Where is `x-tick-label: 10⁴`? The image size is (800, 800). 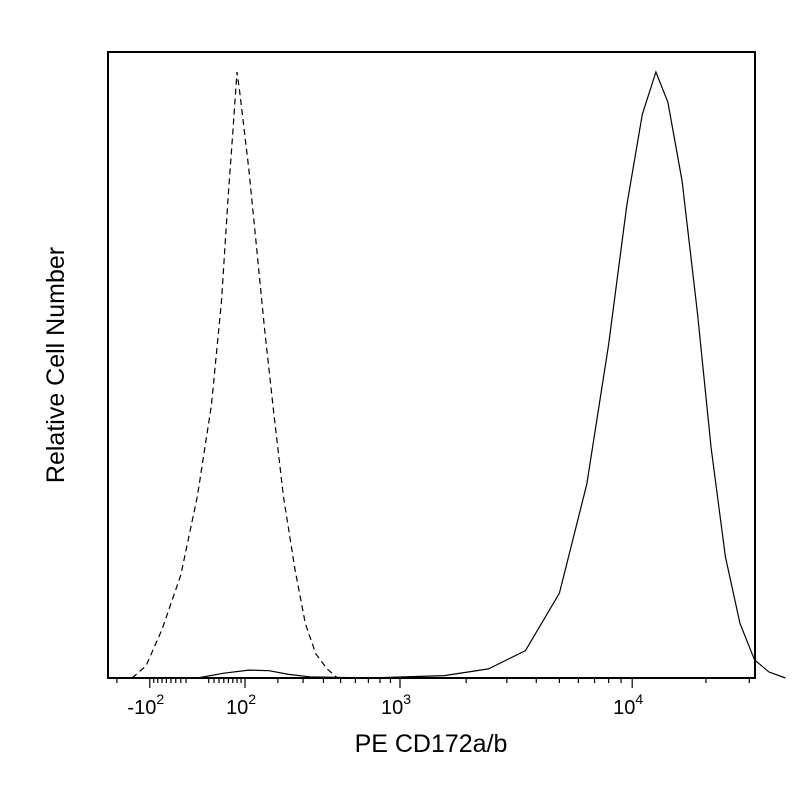
x-tick-label: 10⁴ is located at coordinates (628, 705).